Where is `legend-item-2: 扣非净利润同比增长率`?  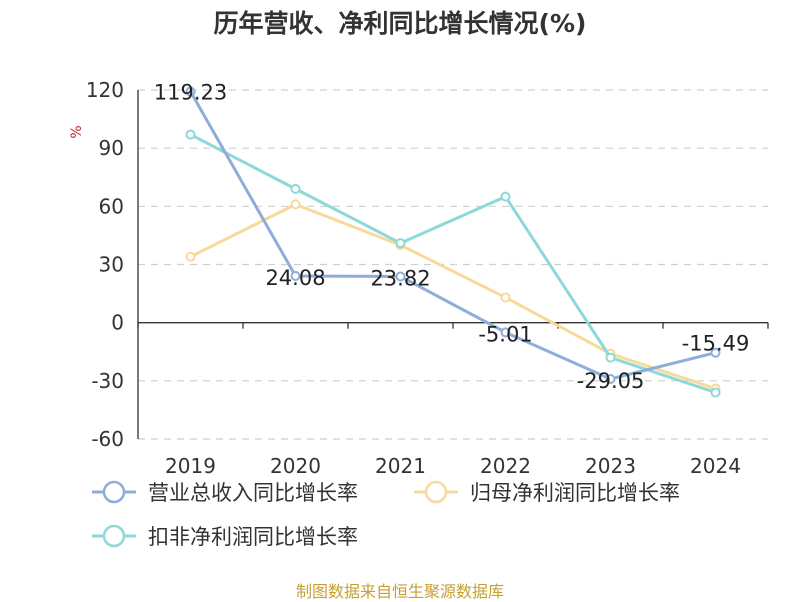 legend-item-2: 扣非净利润同比增长率 is located at coordinates (225, 536).